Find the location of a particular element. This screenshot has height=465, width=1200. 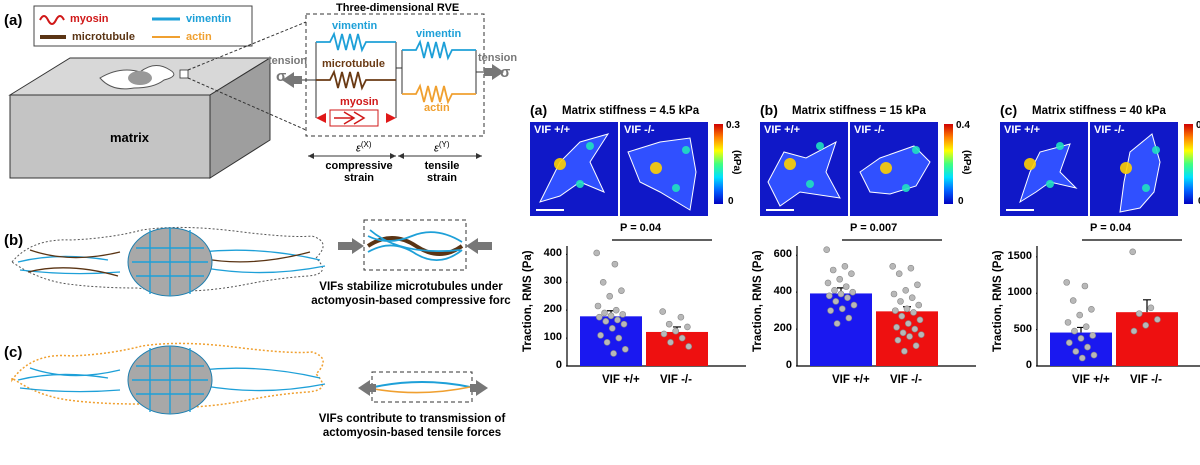

bar-vif-ko is located at coordinates (907, 338).